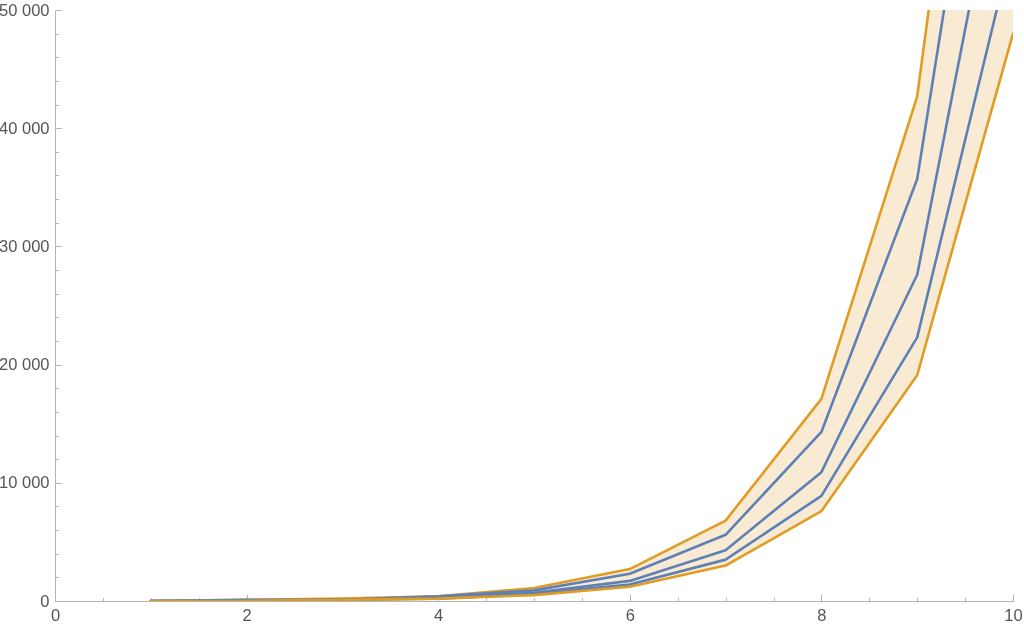 Image resolution: width=1024 pixels, height=627 pixels. What do you see at coordinates (439, 614) in the screenshot?
I see `x-tick-label: 4` at bounding box center [439, 614].